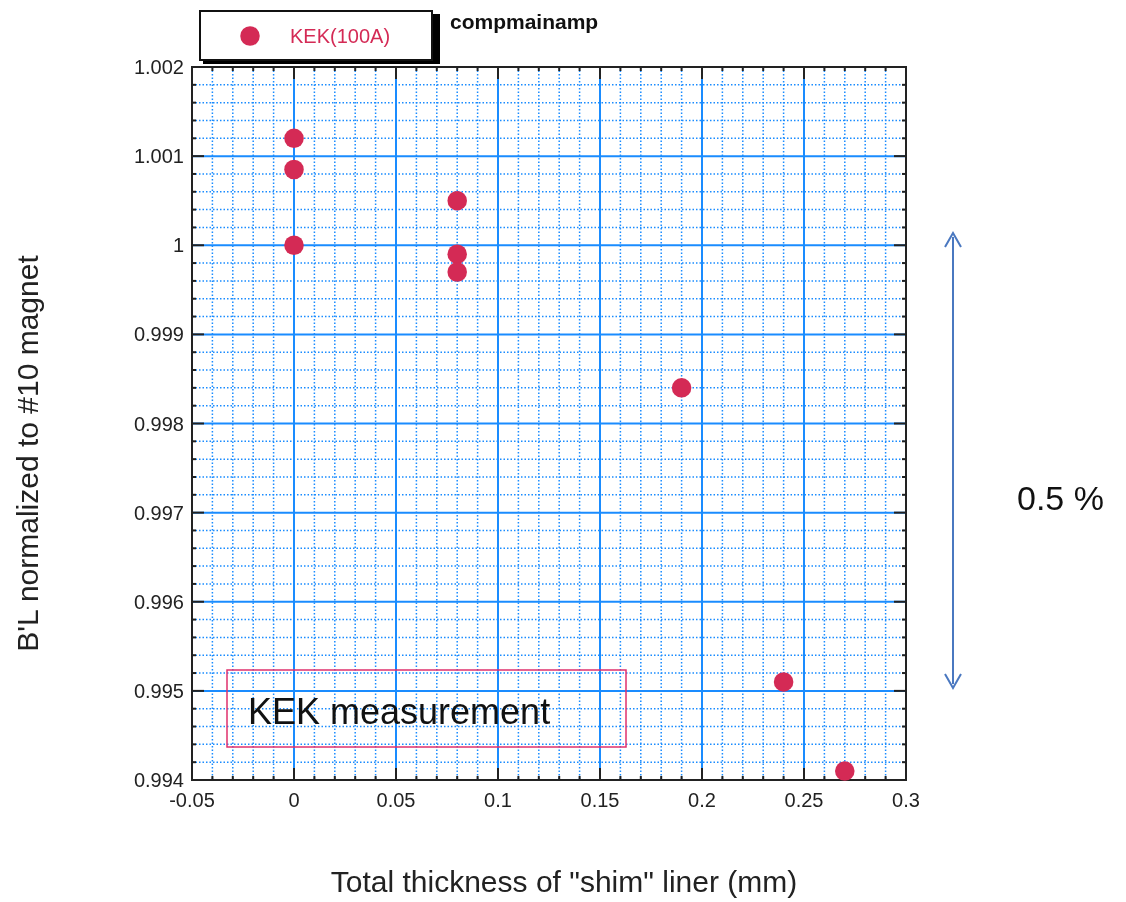  Describe the element at coordinates (600, 800) in the screenshot. I see `x-tick-label: 0.15` at that location.